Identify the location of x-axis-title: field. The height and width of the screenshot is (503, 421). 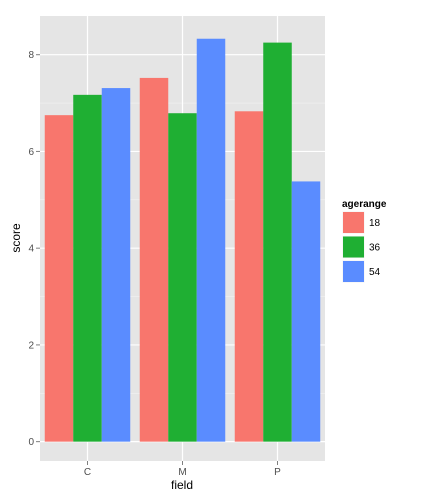
(182, 485).